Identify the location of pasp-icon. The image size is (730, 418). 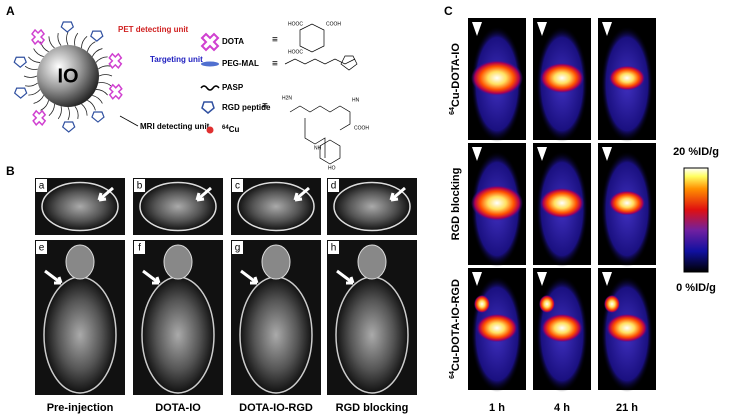
(210, 88).